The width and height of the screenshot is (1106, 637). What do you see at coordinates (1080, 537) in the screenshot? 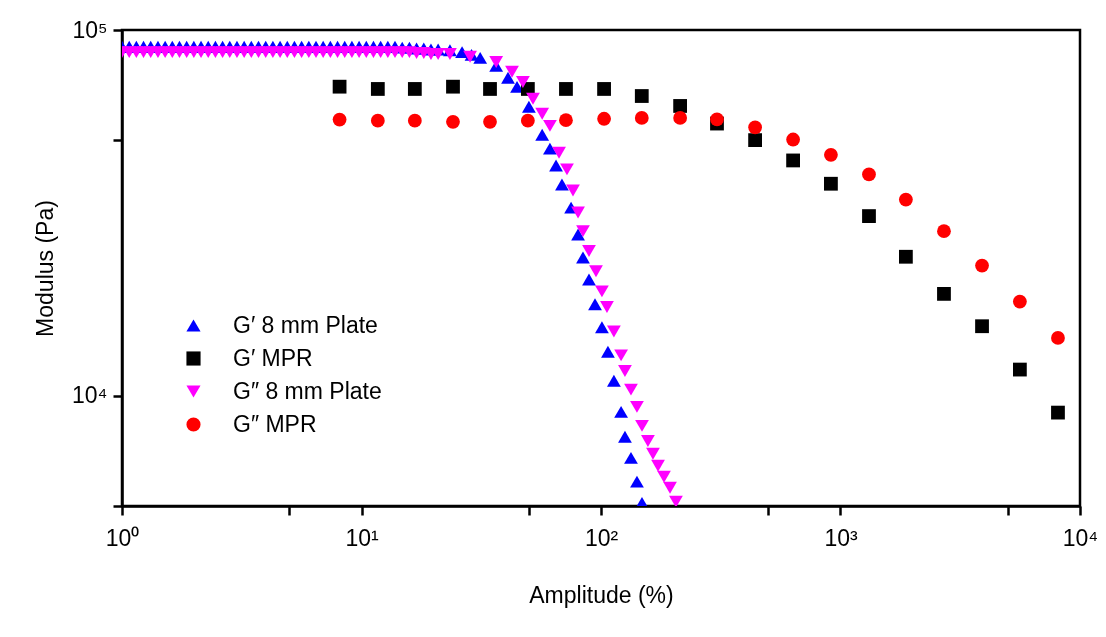
I see `x-tick-label: 10⁴` at bounding box center [1080, 537].